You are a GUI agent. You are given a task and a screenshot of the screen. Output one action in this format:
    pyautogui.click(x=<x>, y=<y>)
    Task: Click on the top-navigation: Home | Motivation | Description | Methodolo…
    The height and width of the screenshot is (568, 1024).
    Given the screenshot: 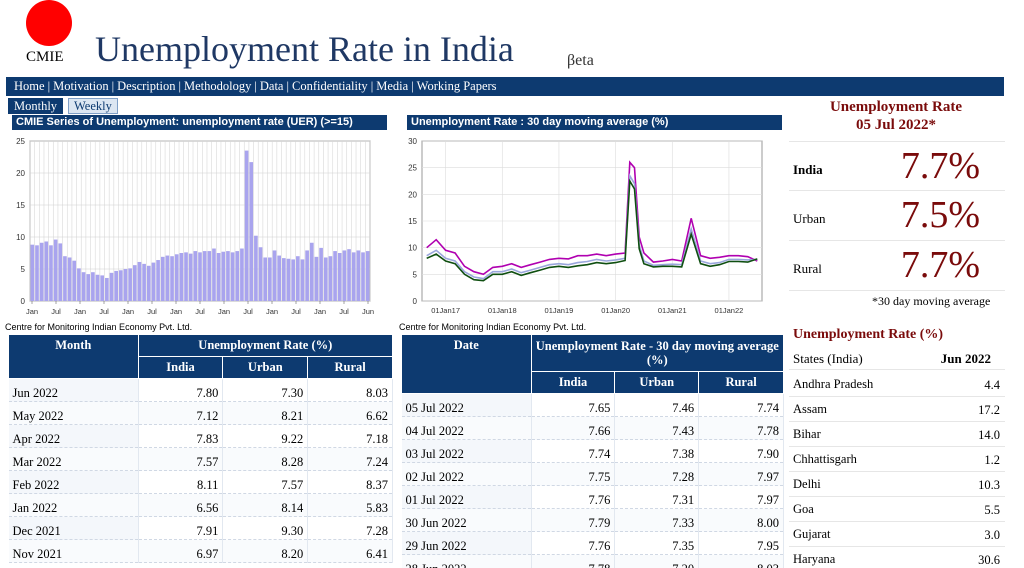 What is the action you would take?
    pyautogui.click(x=505, y=86)
    